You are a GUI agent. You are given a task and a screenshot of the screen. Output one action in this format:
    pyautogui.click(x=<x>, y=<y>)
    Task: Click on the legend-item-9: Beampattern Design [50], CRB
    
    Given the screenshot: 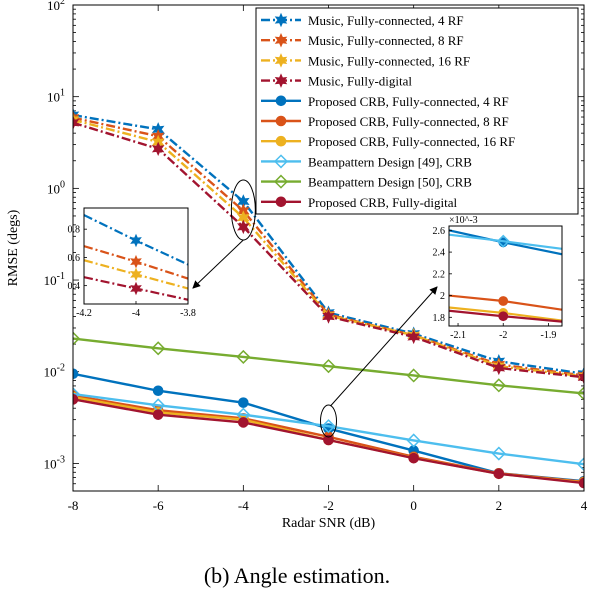 What is the action you would take?
    pyautogui.click(x=366, y=182)
    